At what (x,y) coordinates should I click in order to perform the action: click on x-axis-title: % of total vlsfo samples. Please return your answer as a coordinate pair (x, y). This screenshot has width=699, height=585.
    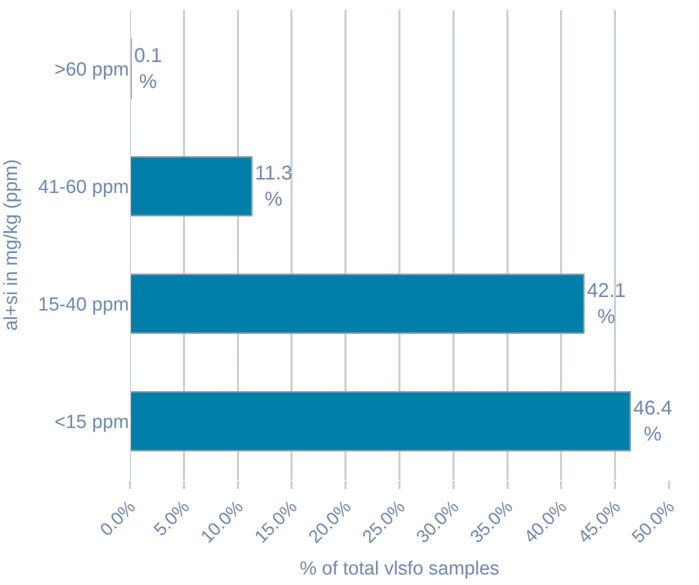
    Looking at the image, I should click on (400, 569).